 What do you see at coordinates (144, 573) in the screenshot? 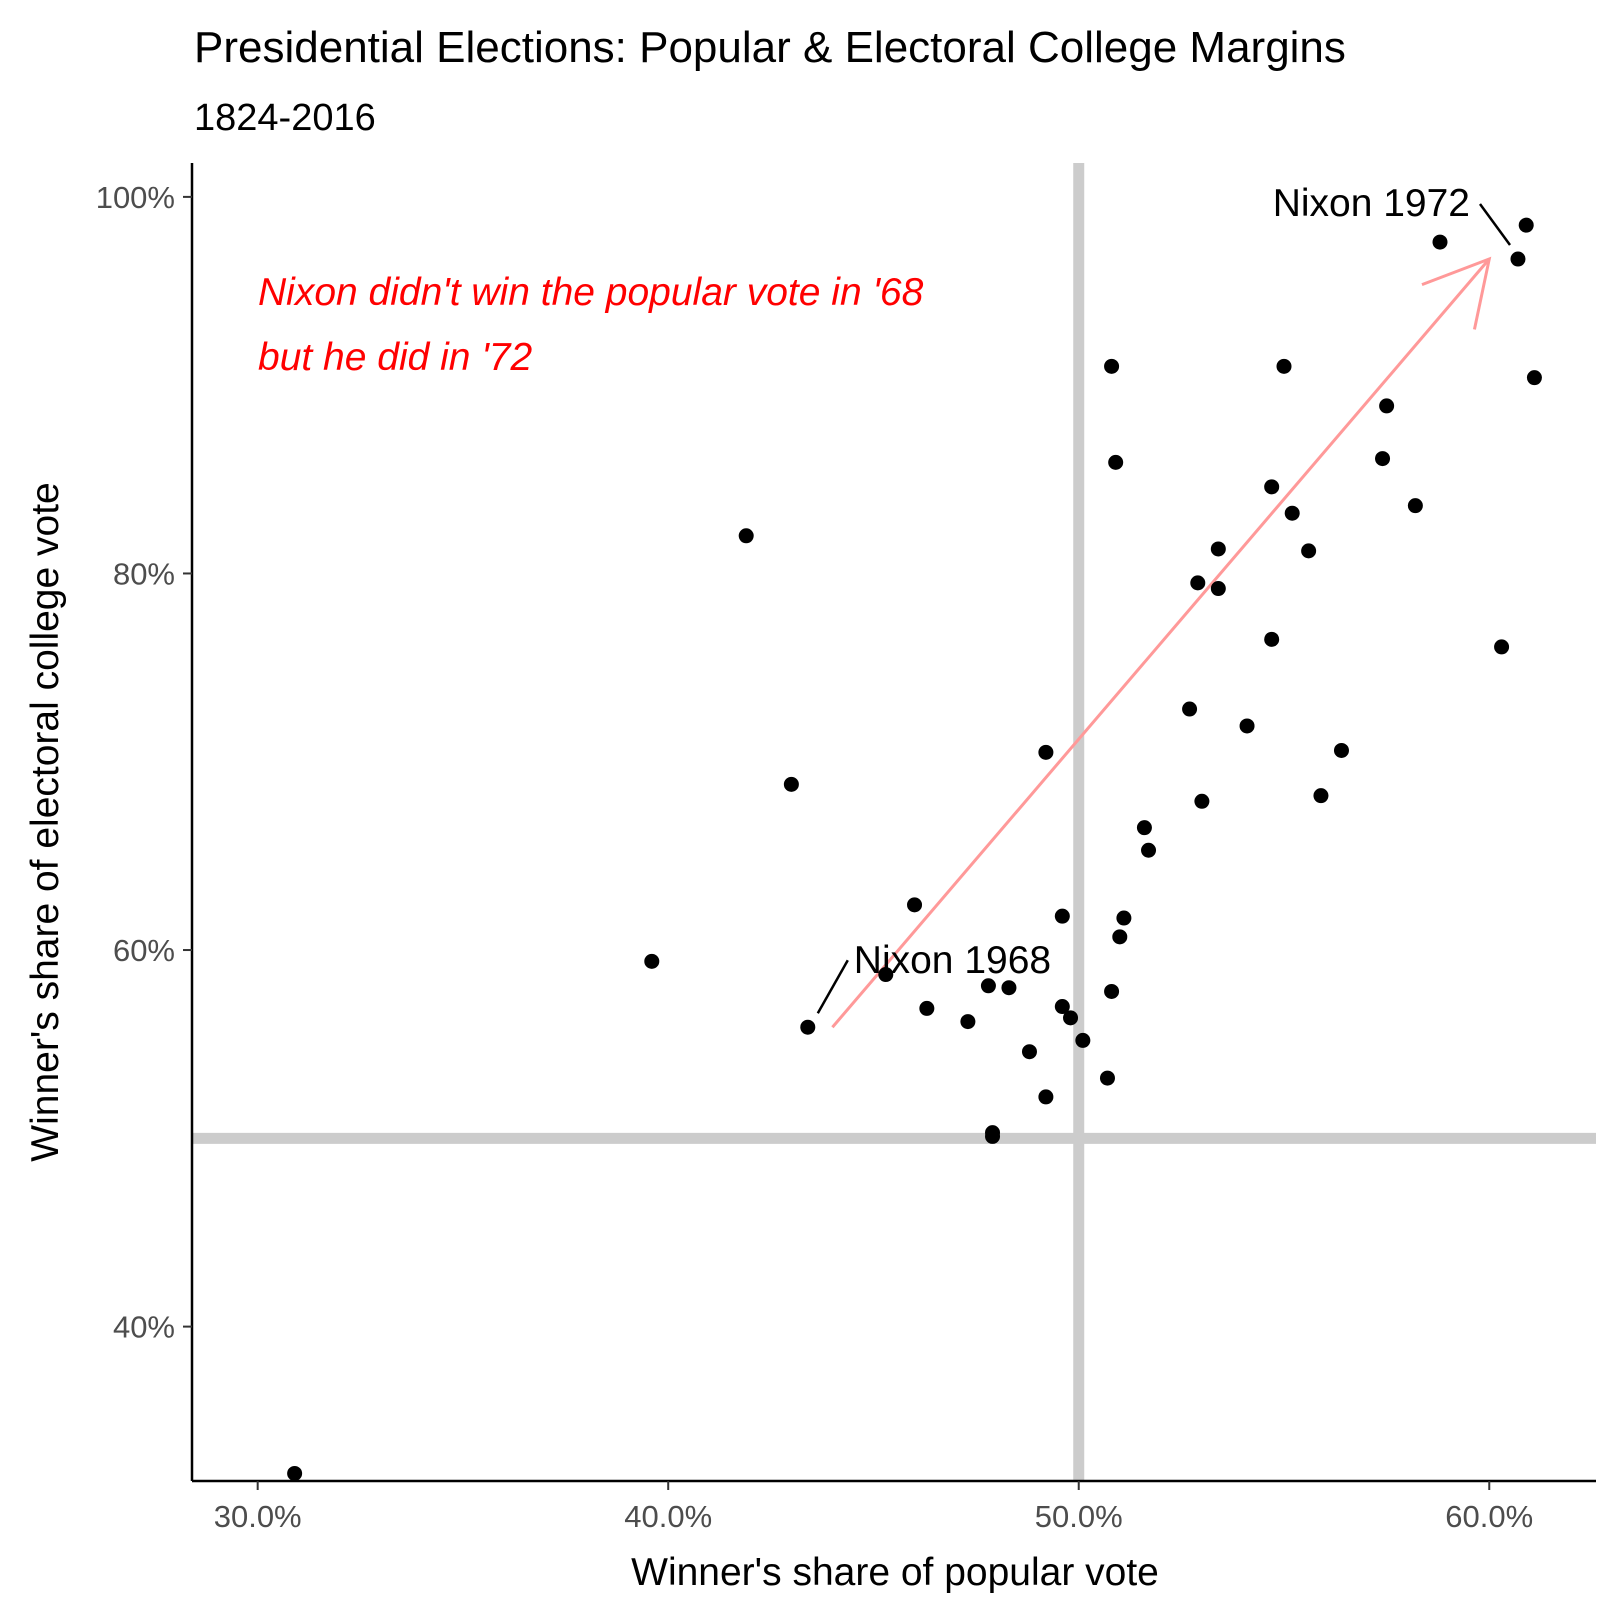
I see `y-tick-label: 80%` at bounding box center [144, 573].